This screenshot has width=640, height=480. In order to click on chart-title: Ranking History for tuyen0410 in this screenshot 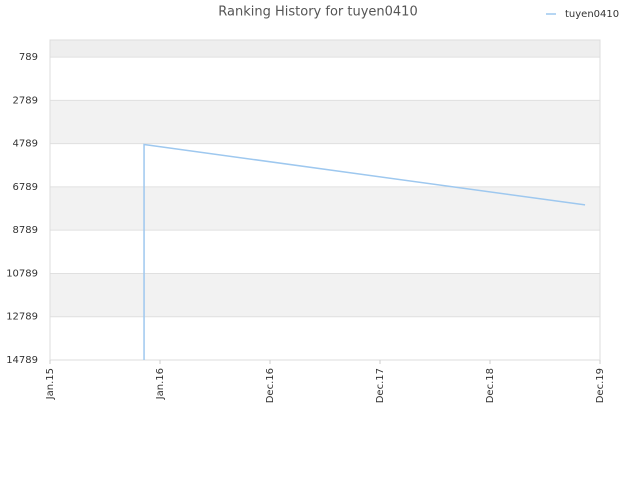, I will do `click(317, 12)`.